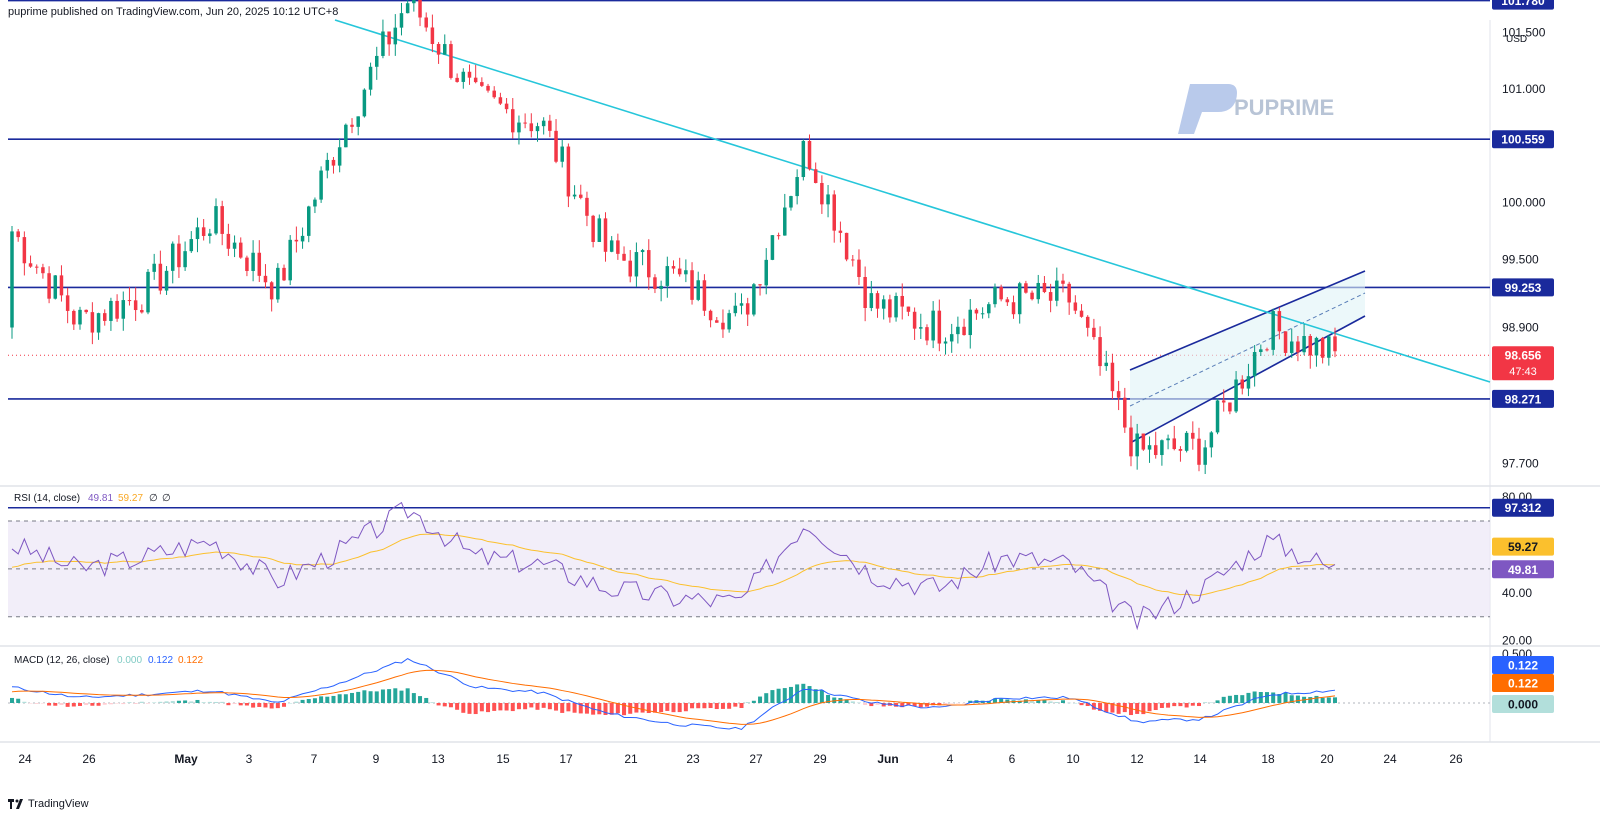  What do you see at coordinates (1523, 356) in the screenshot?
I see `current-price-label: 98.656` at bounding box center [1523, 356].